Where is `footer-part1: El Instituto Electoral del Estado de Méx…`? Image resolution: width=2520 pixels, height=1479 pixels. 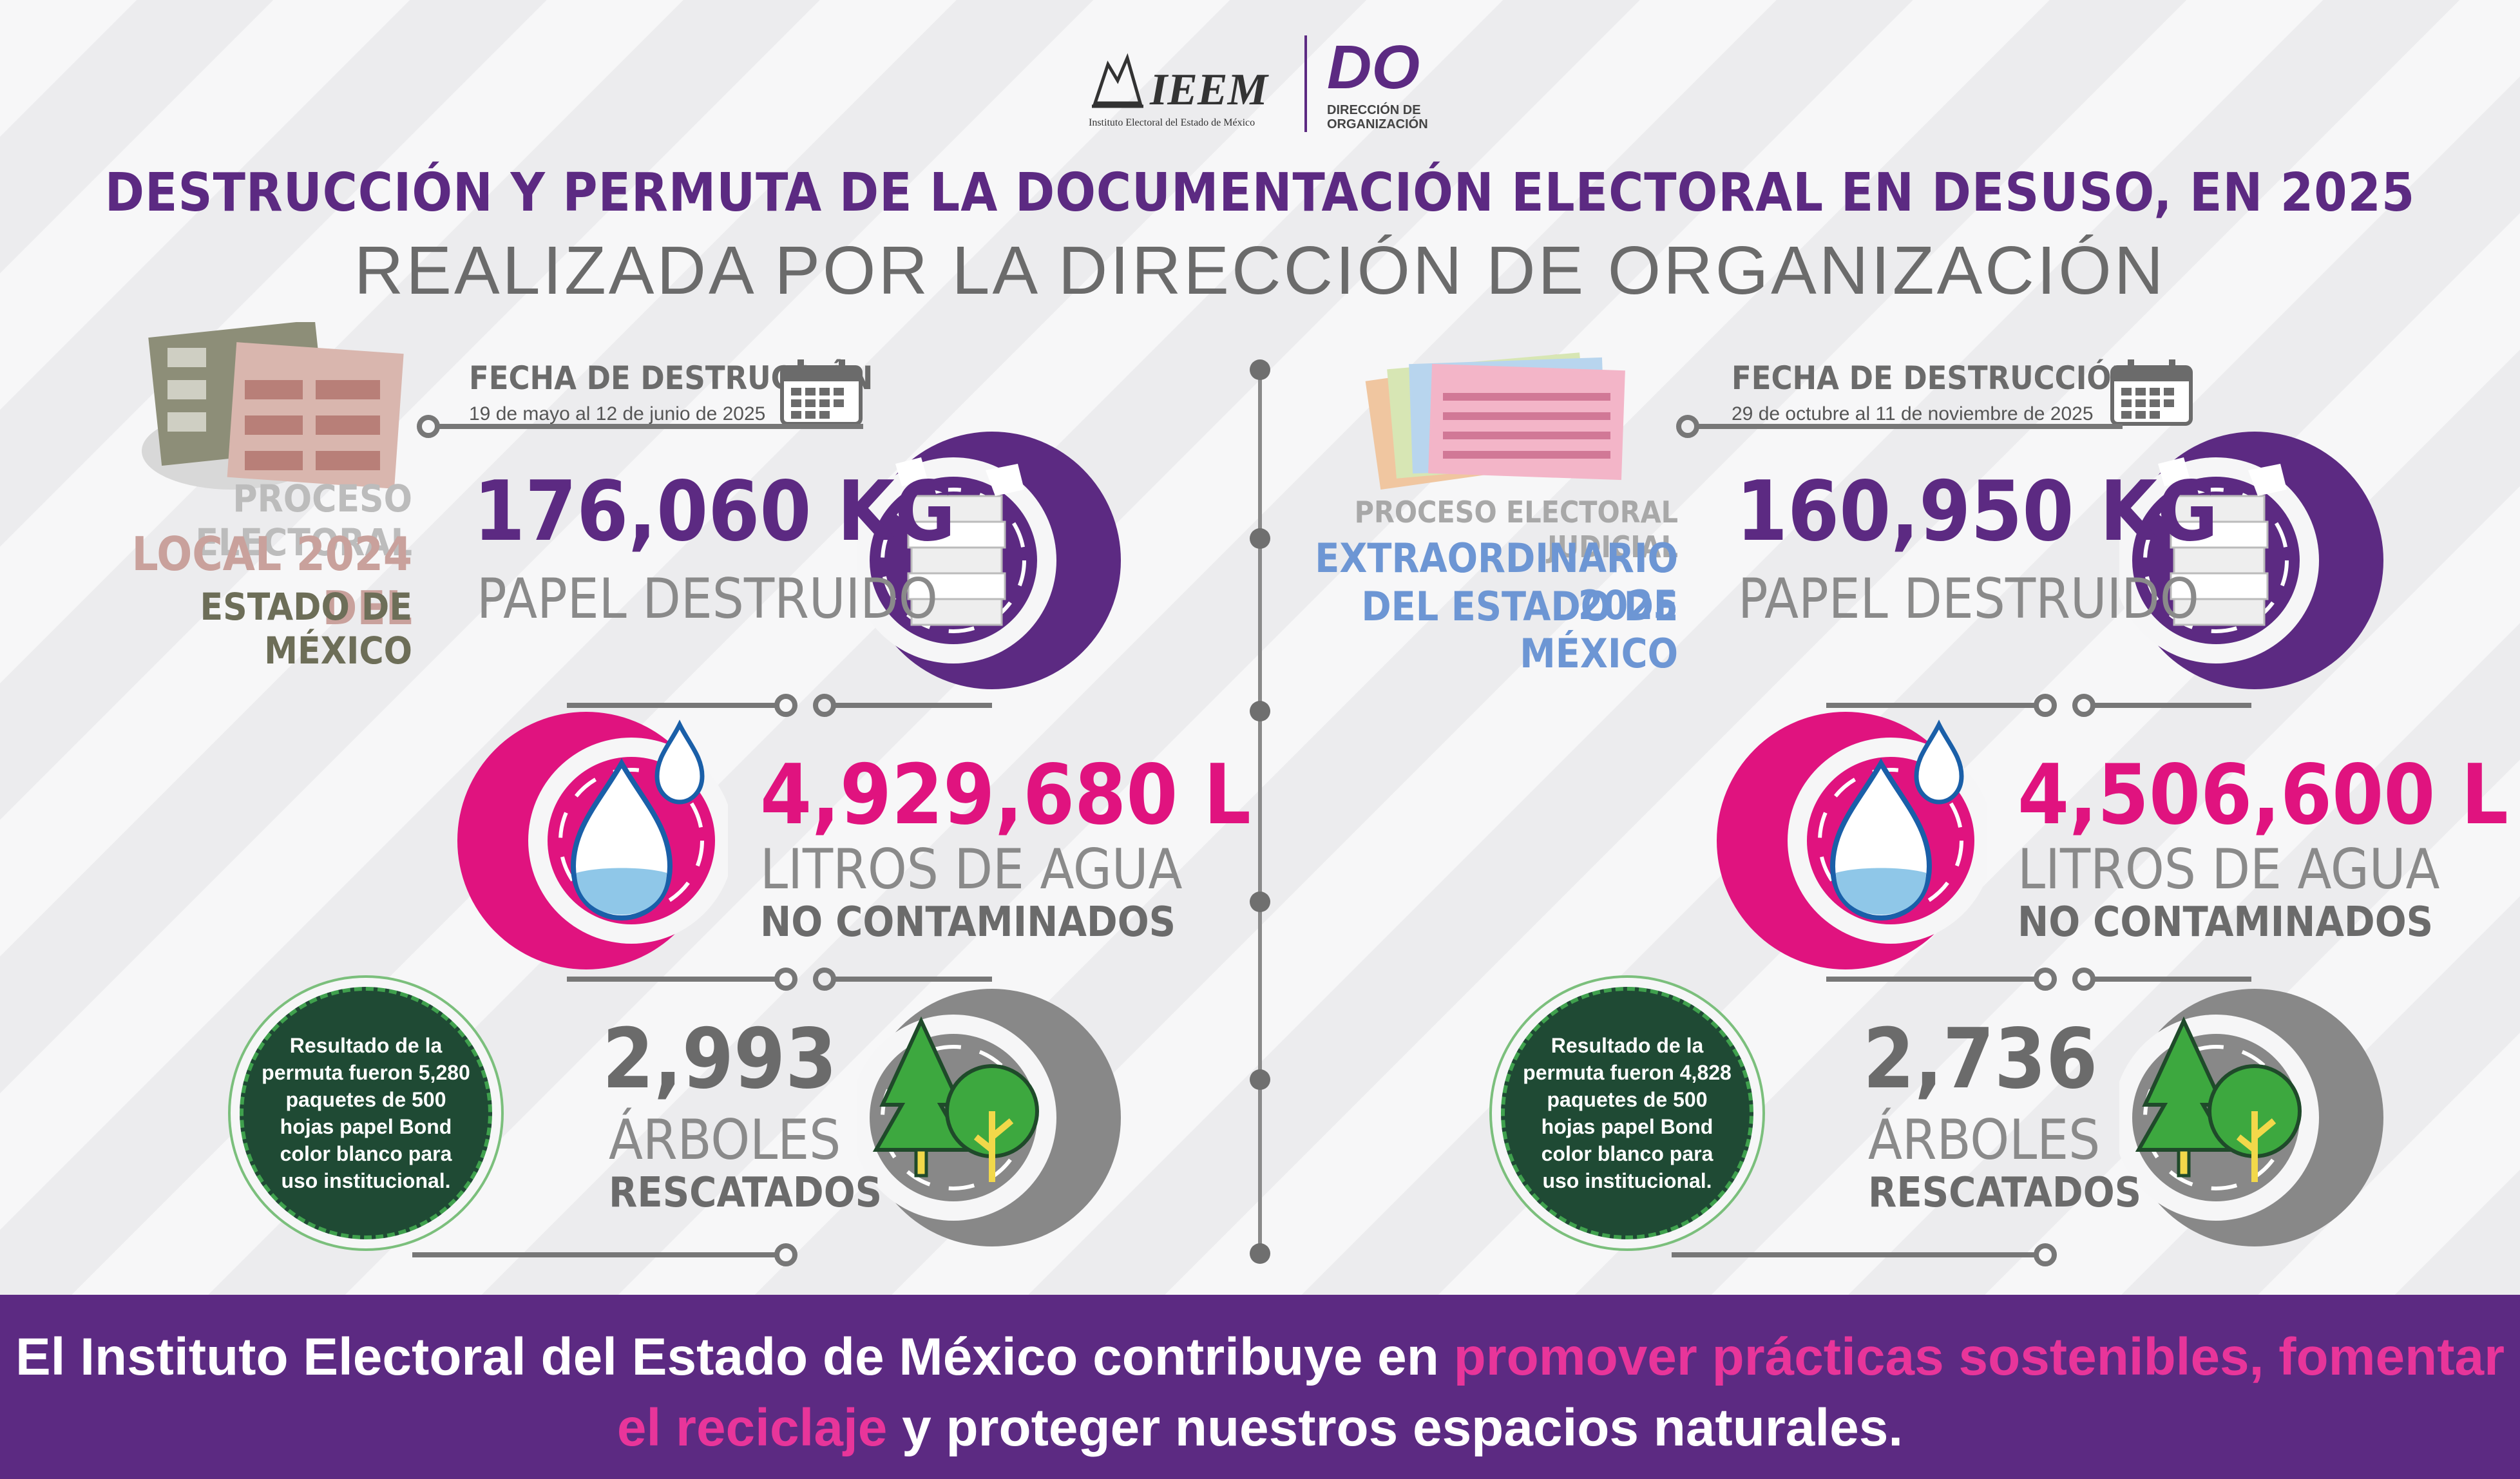
footer-part1: El Instituto Electoral del Estado de Méx… is located at coordinates (734, 1357).